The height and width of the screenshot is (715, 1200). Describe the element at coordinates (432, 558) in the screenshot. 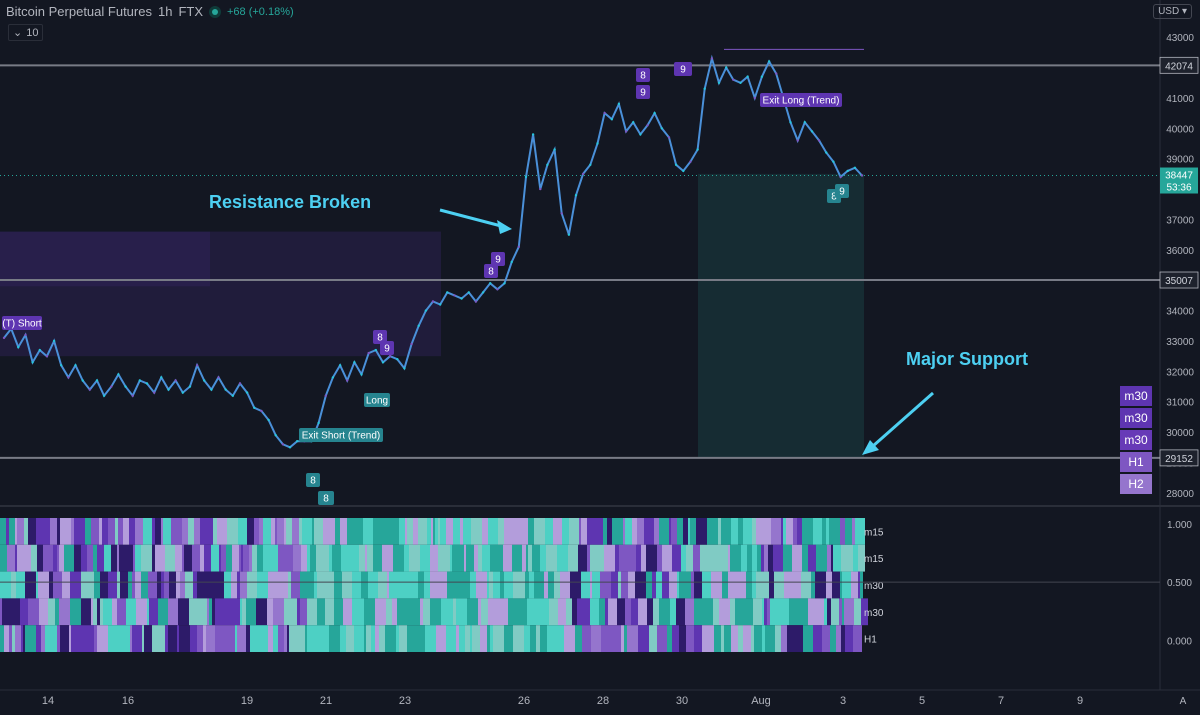

I see `heatmap-row` at that location.